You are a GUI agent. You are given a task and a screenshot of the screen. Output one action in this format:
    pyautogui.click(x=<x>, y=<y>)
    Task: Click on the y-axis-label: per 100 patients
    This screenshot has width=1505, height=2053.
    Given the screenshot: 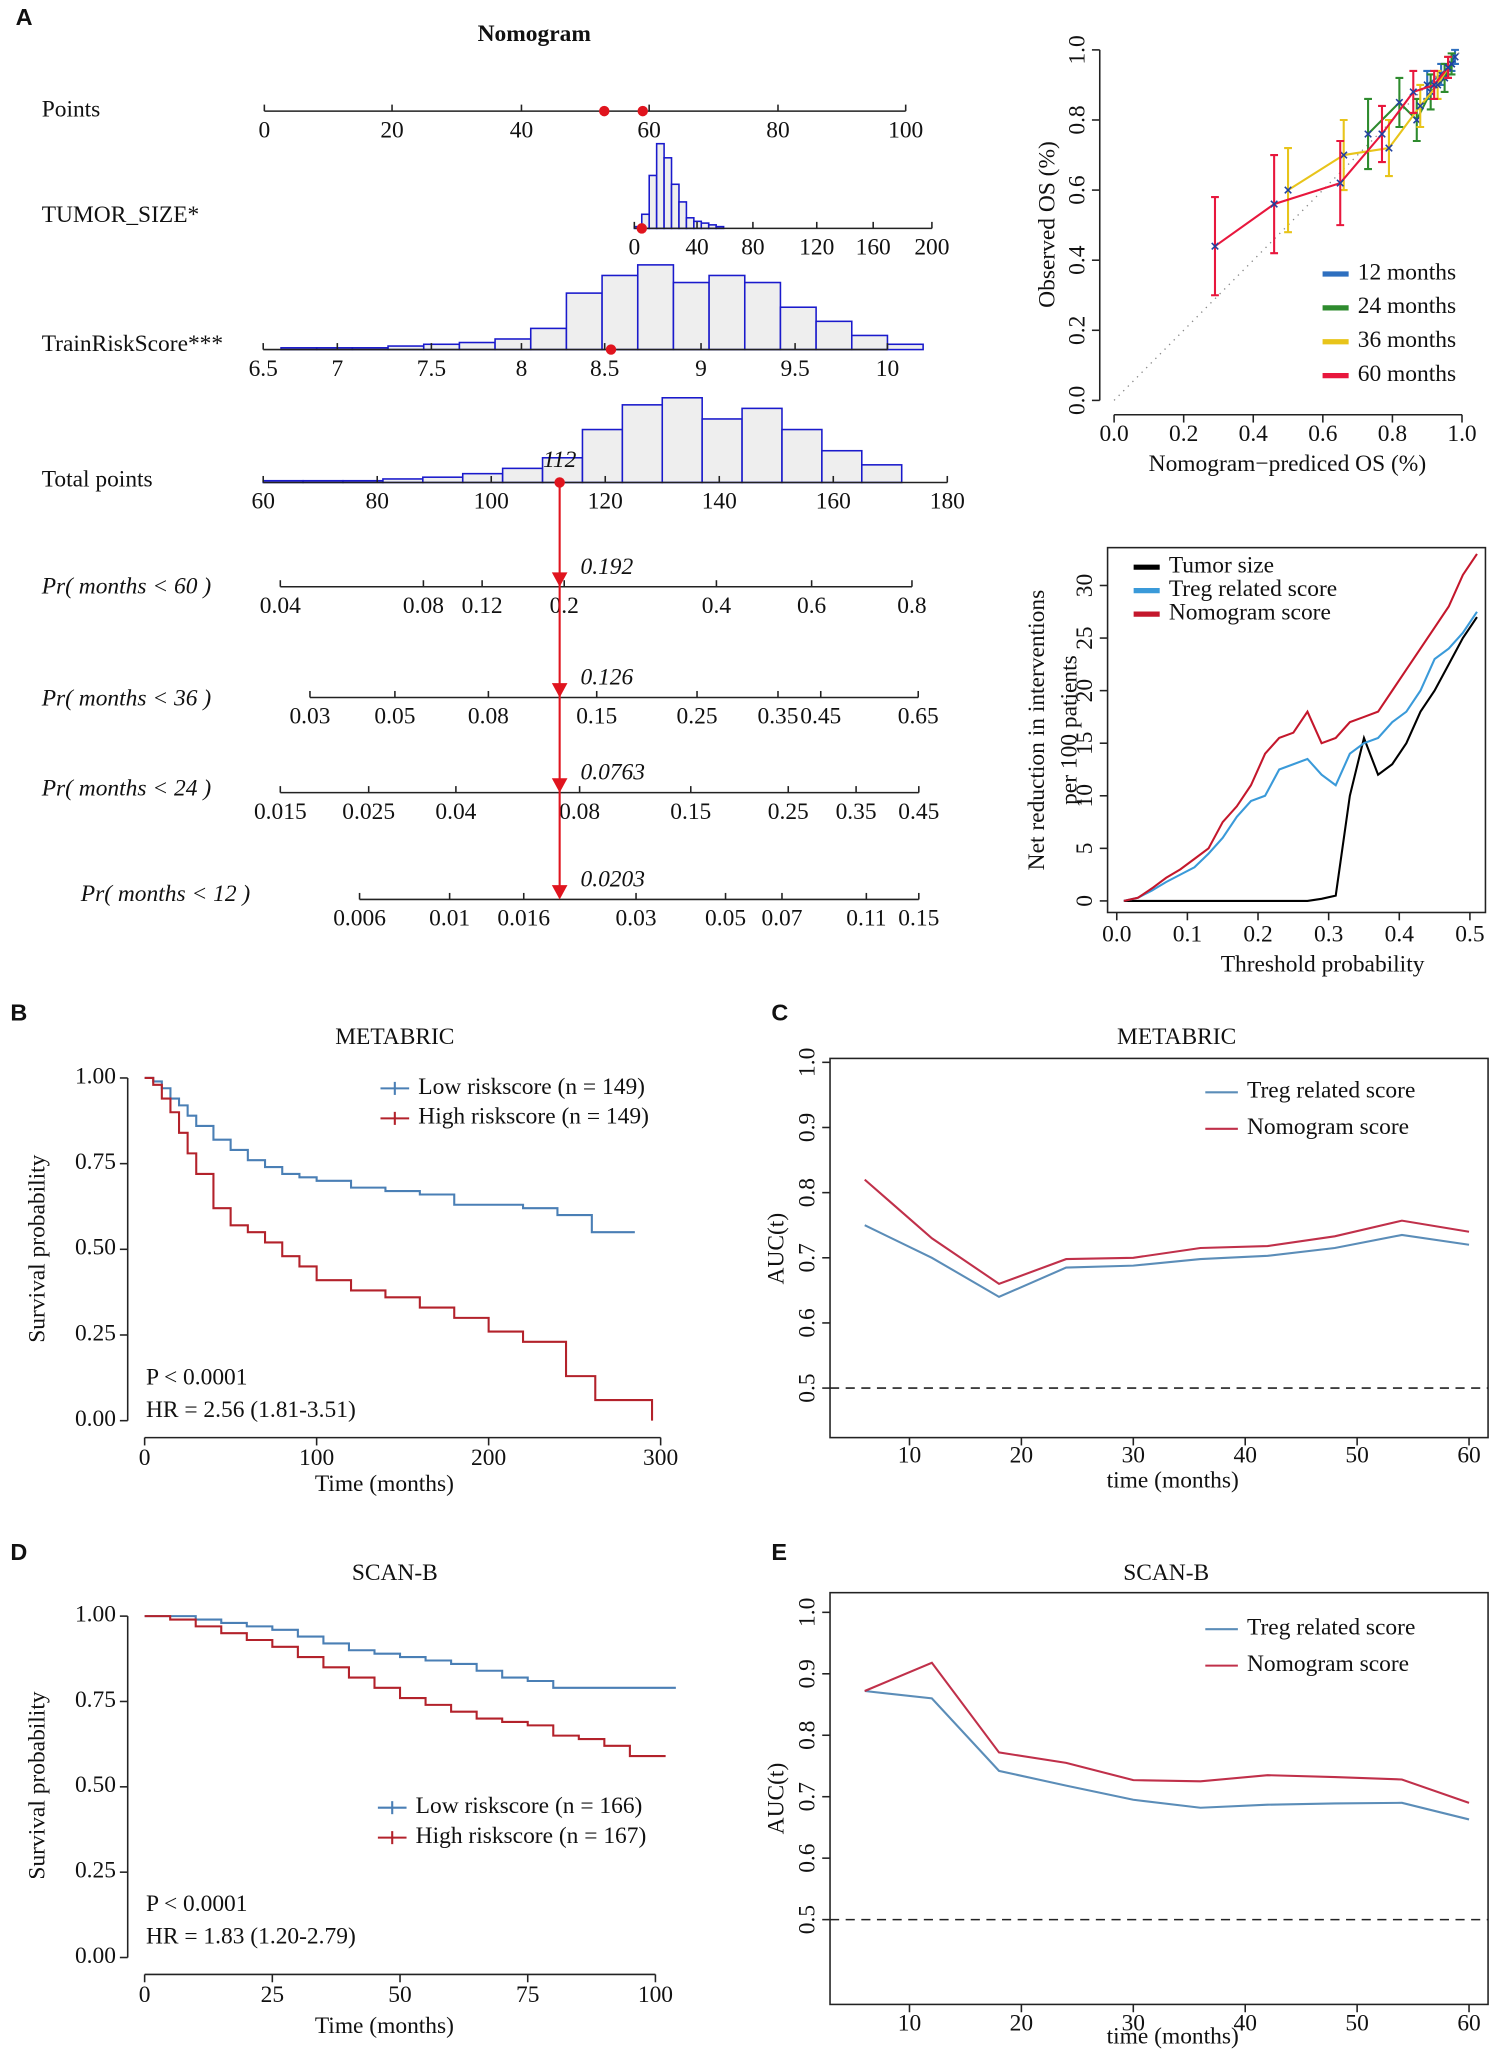 What is the action you would take?
    pyautogui.click(x=1069, y=730)
    